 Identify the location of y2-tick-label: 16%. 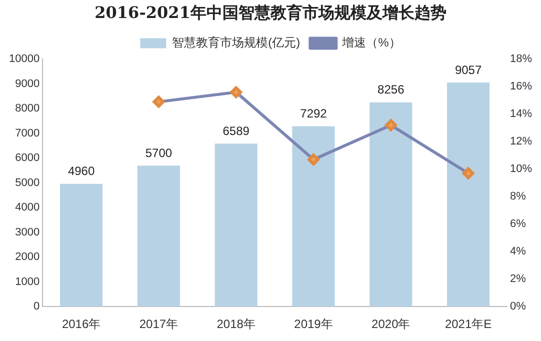
(521, 86).